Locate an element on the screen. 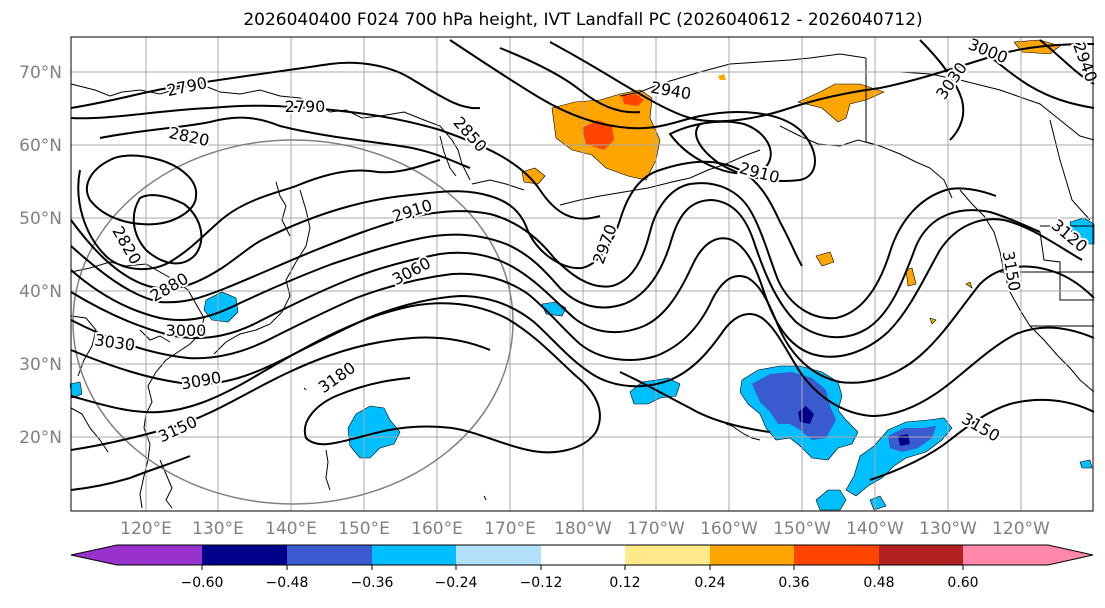 This screenshot has width=1105, height=608. contour-label: 3000 is located at coordinates (186, 330).